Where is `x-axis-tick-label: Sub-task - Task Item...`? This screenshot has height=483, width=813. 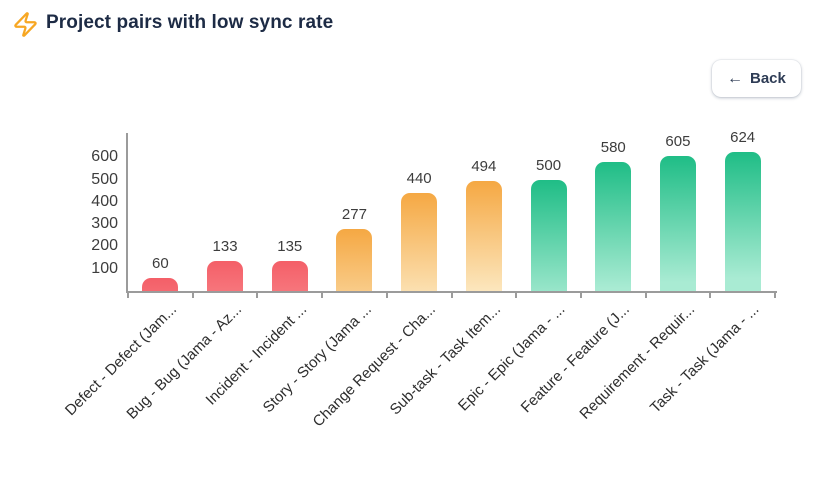 x-axis-tick-label: Sub-task - Task Item... is located at coordinates (445, 360).